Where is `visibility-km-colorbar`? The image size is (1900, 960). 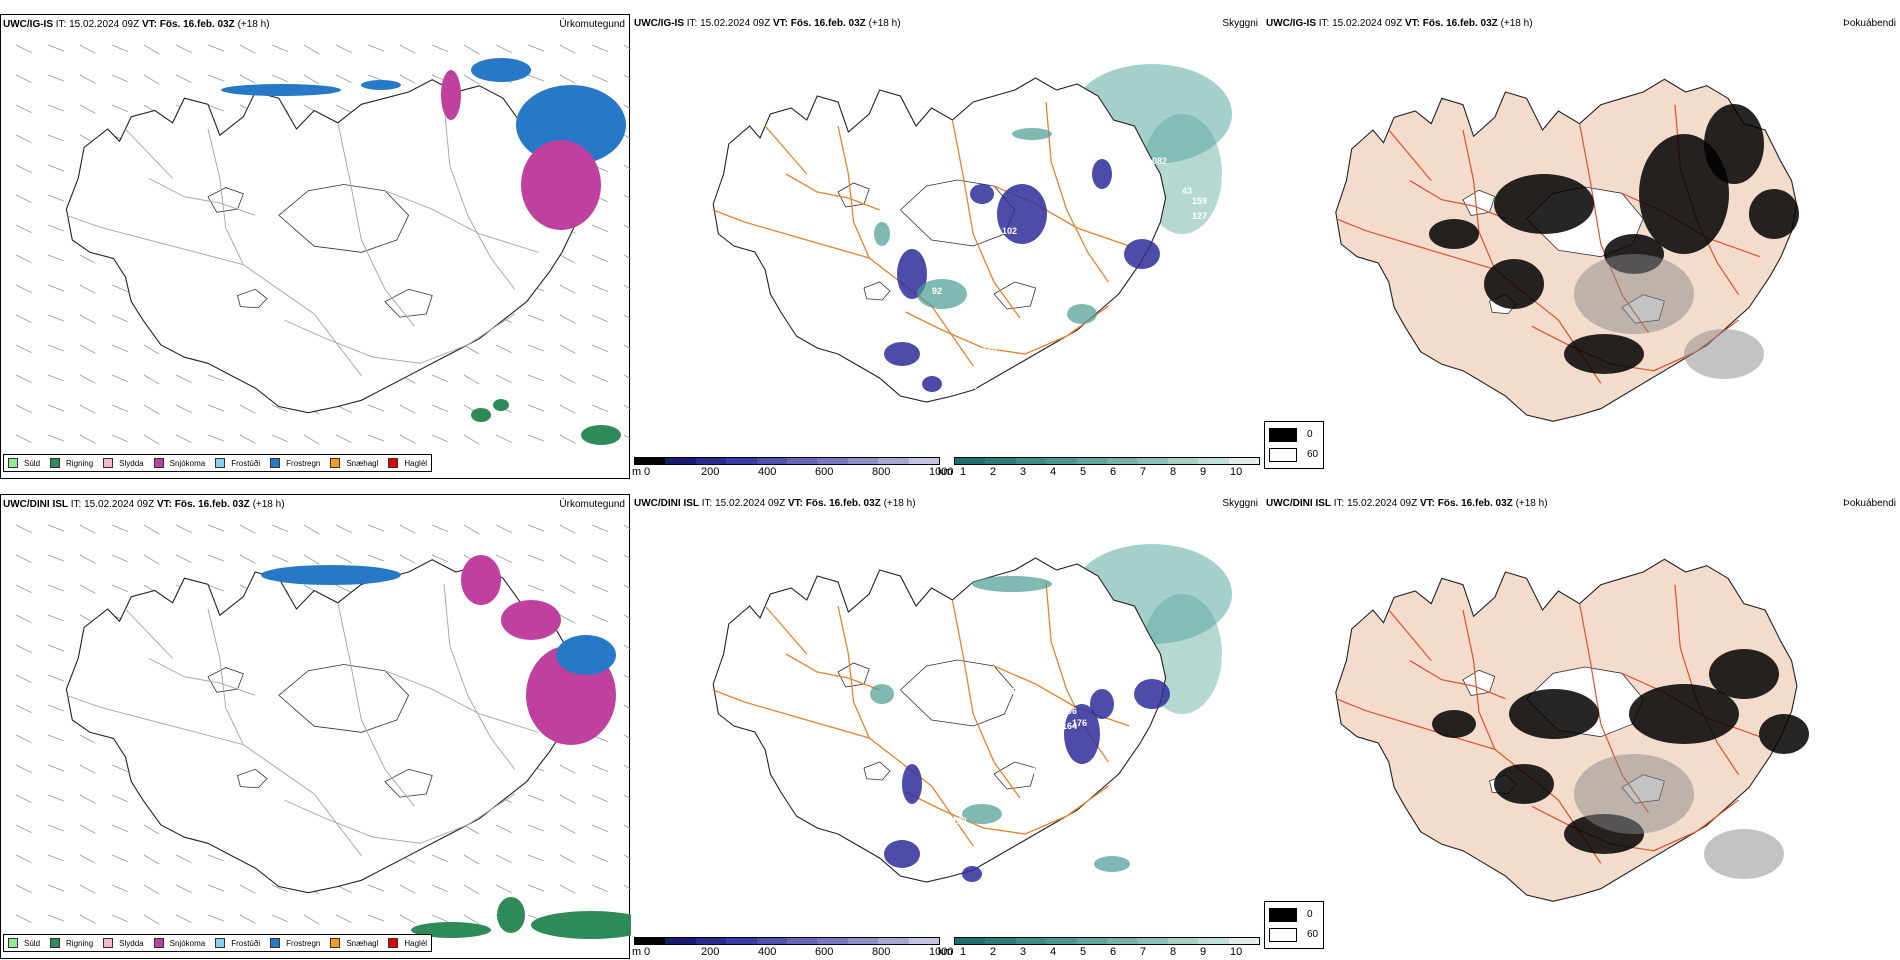
visibility-km-colorbar is located at coordinates (1107, 941).